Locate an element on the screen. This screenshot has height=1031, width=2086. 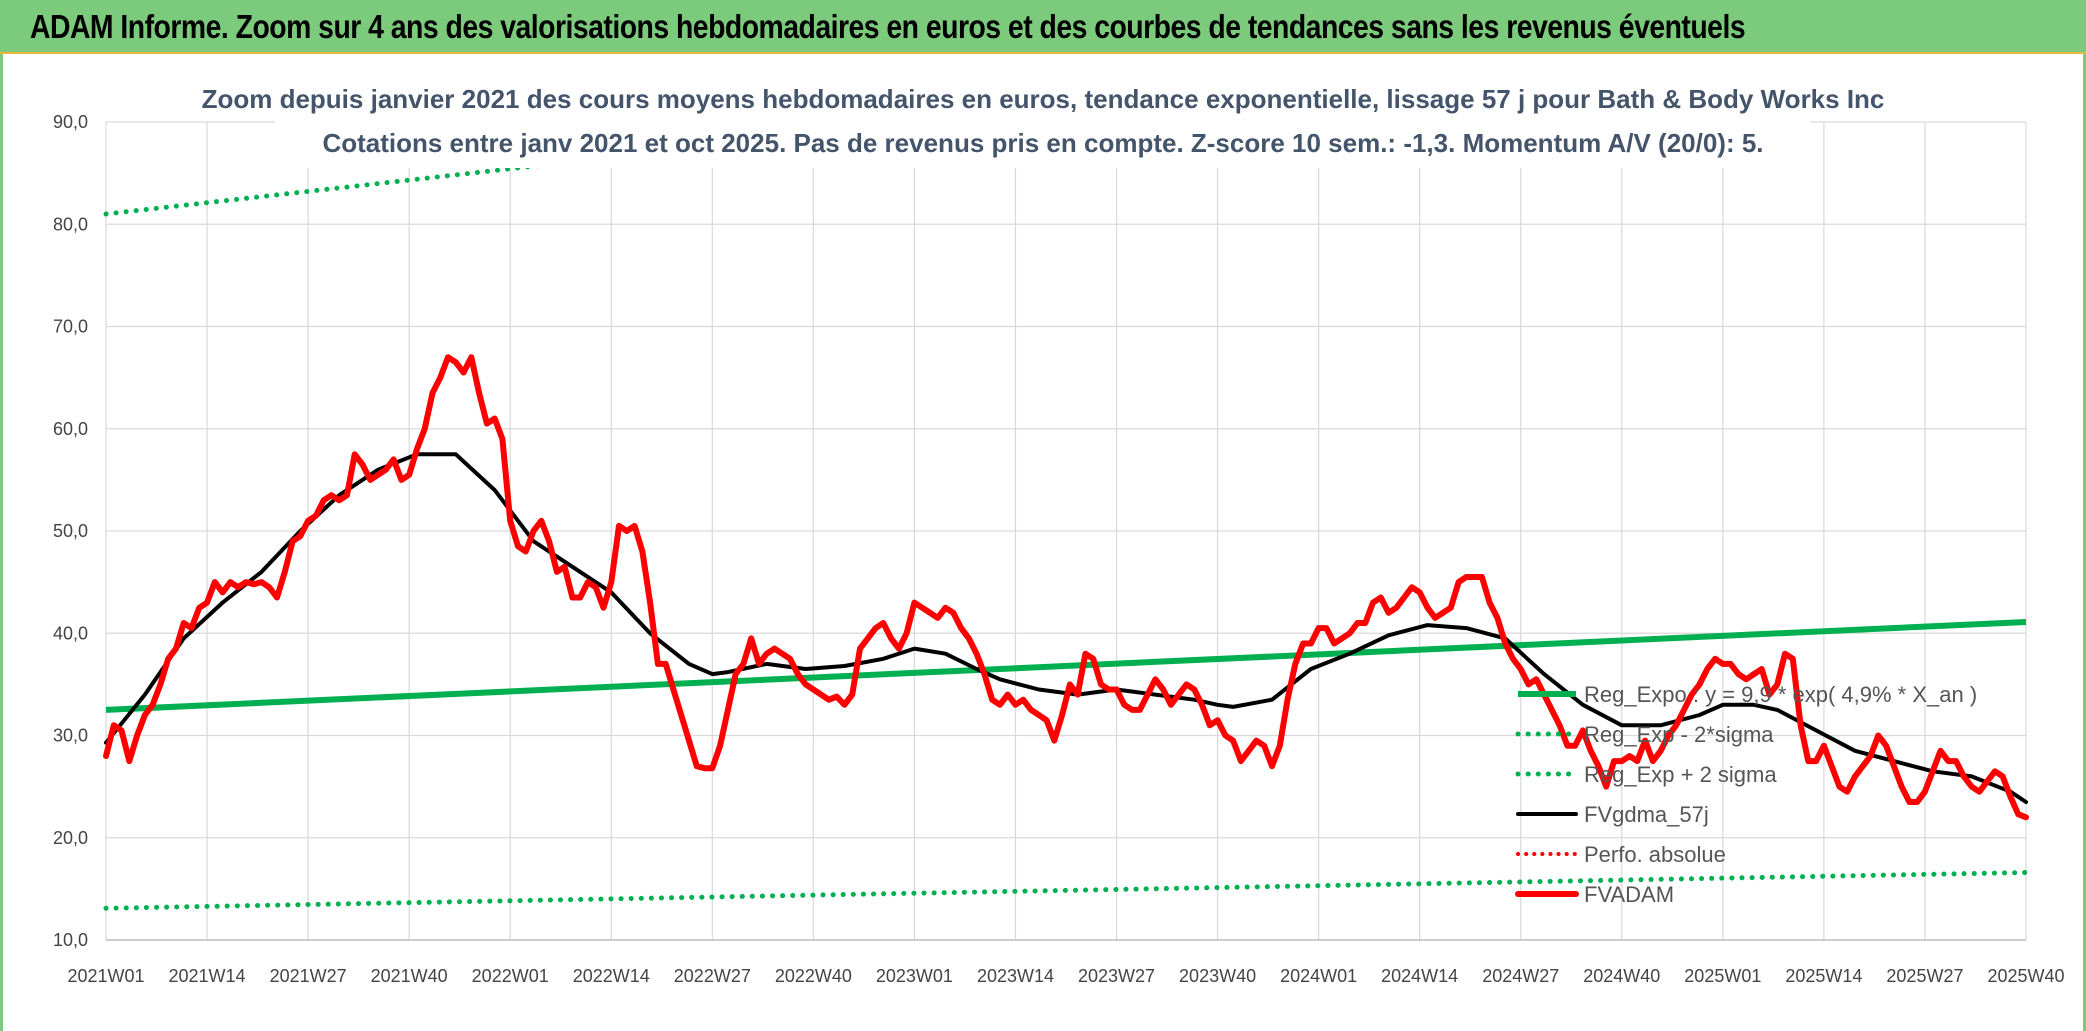
x-tick-label: 2023W01 is located at coordinates (914, 976).